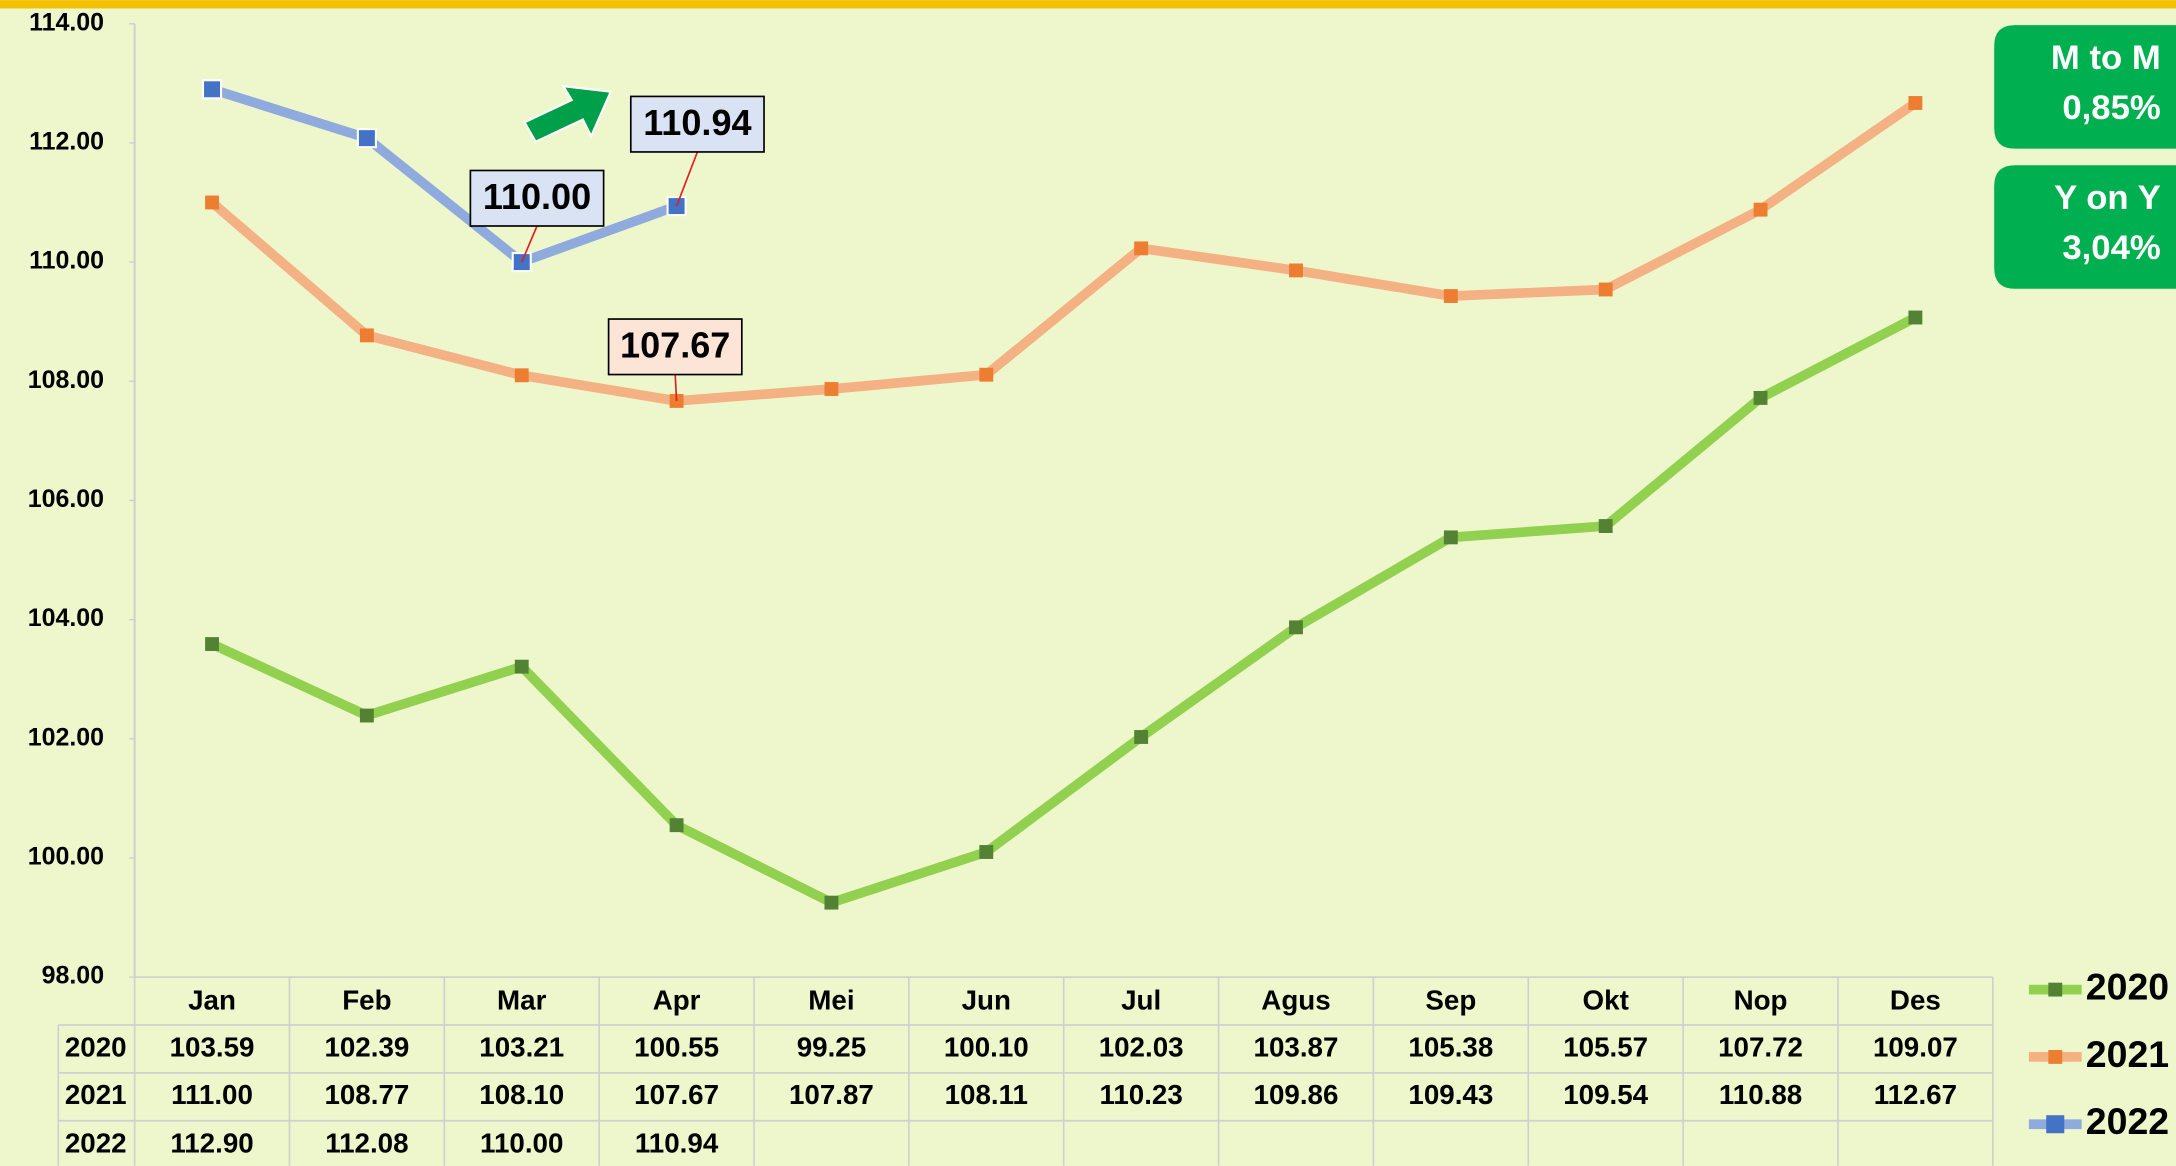 The height and width of the screenshot is (1166, 2176). I want to click on table-cell: 105.38, so click(1450, 1047).